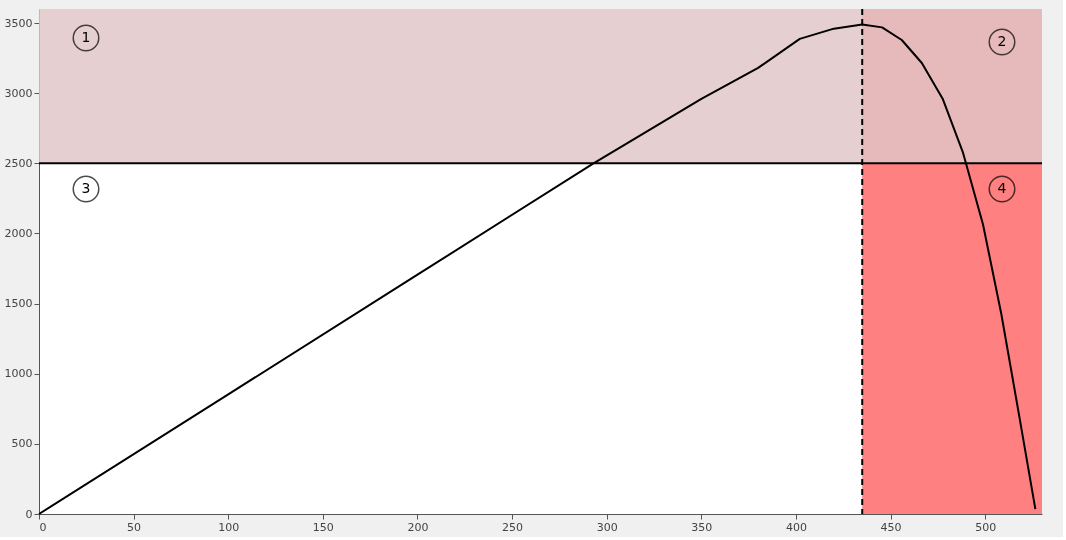 The height and width of the screenshot is (540, 1066). I want to click on annotation: 1, so click(86, 37).